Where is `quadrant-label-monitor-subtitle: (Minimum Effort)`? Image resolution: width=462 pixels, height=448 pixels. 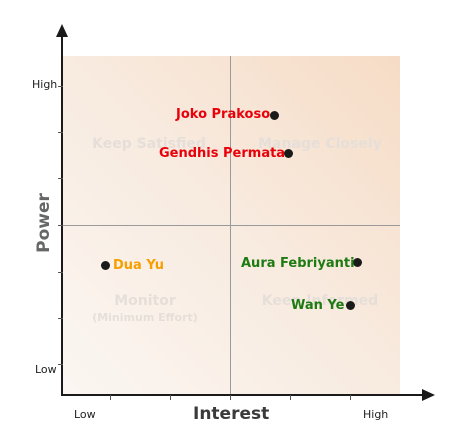 quadrant-label-monitor-subtitle: (Minimum Effort) is located at coordinates (145, 317).